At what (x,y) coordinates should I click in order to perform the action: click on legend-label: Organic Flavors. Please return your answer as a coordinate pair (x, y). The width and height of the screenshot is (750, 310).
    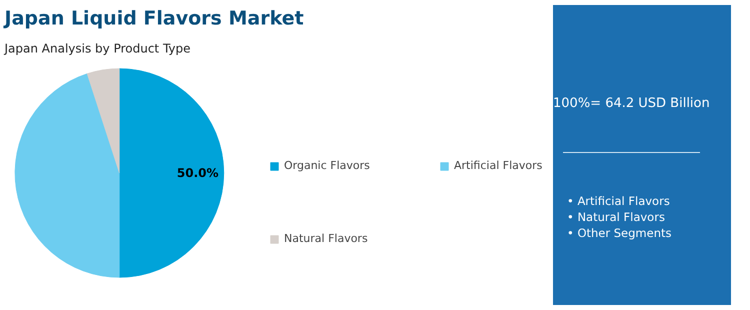
    Looking at the image, I should click on (327, 165).